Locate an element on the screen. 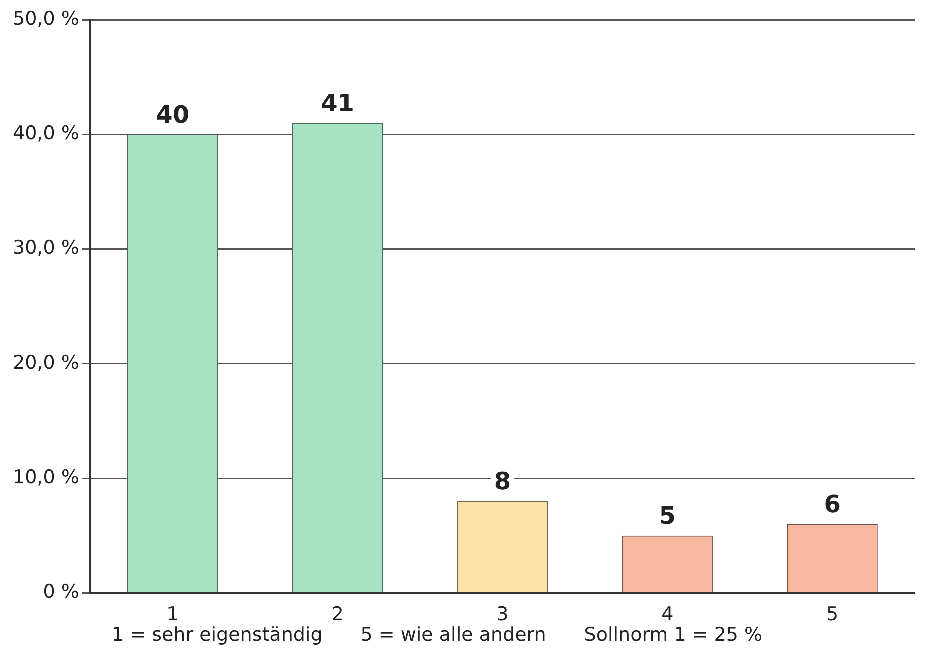 This screenshot has height=660, width=925. text: Sollnorm 1 = 25 % is located at coordinates (673, 635).